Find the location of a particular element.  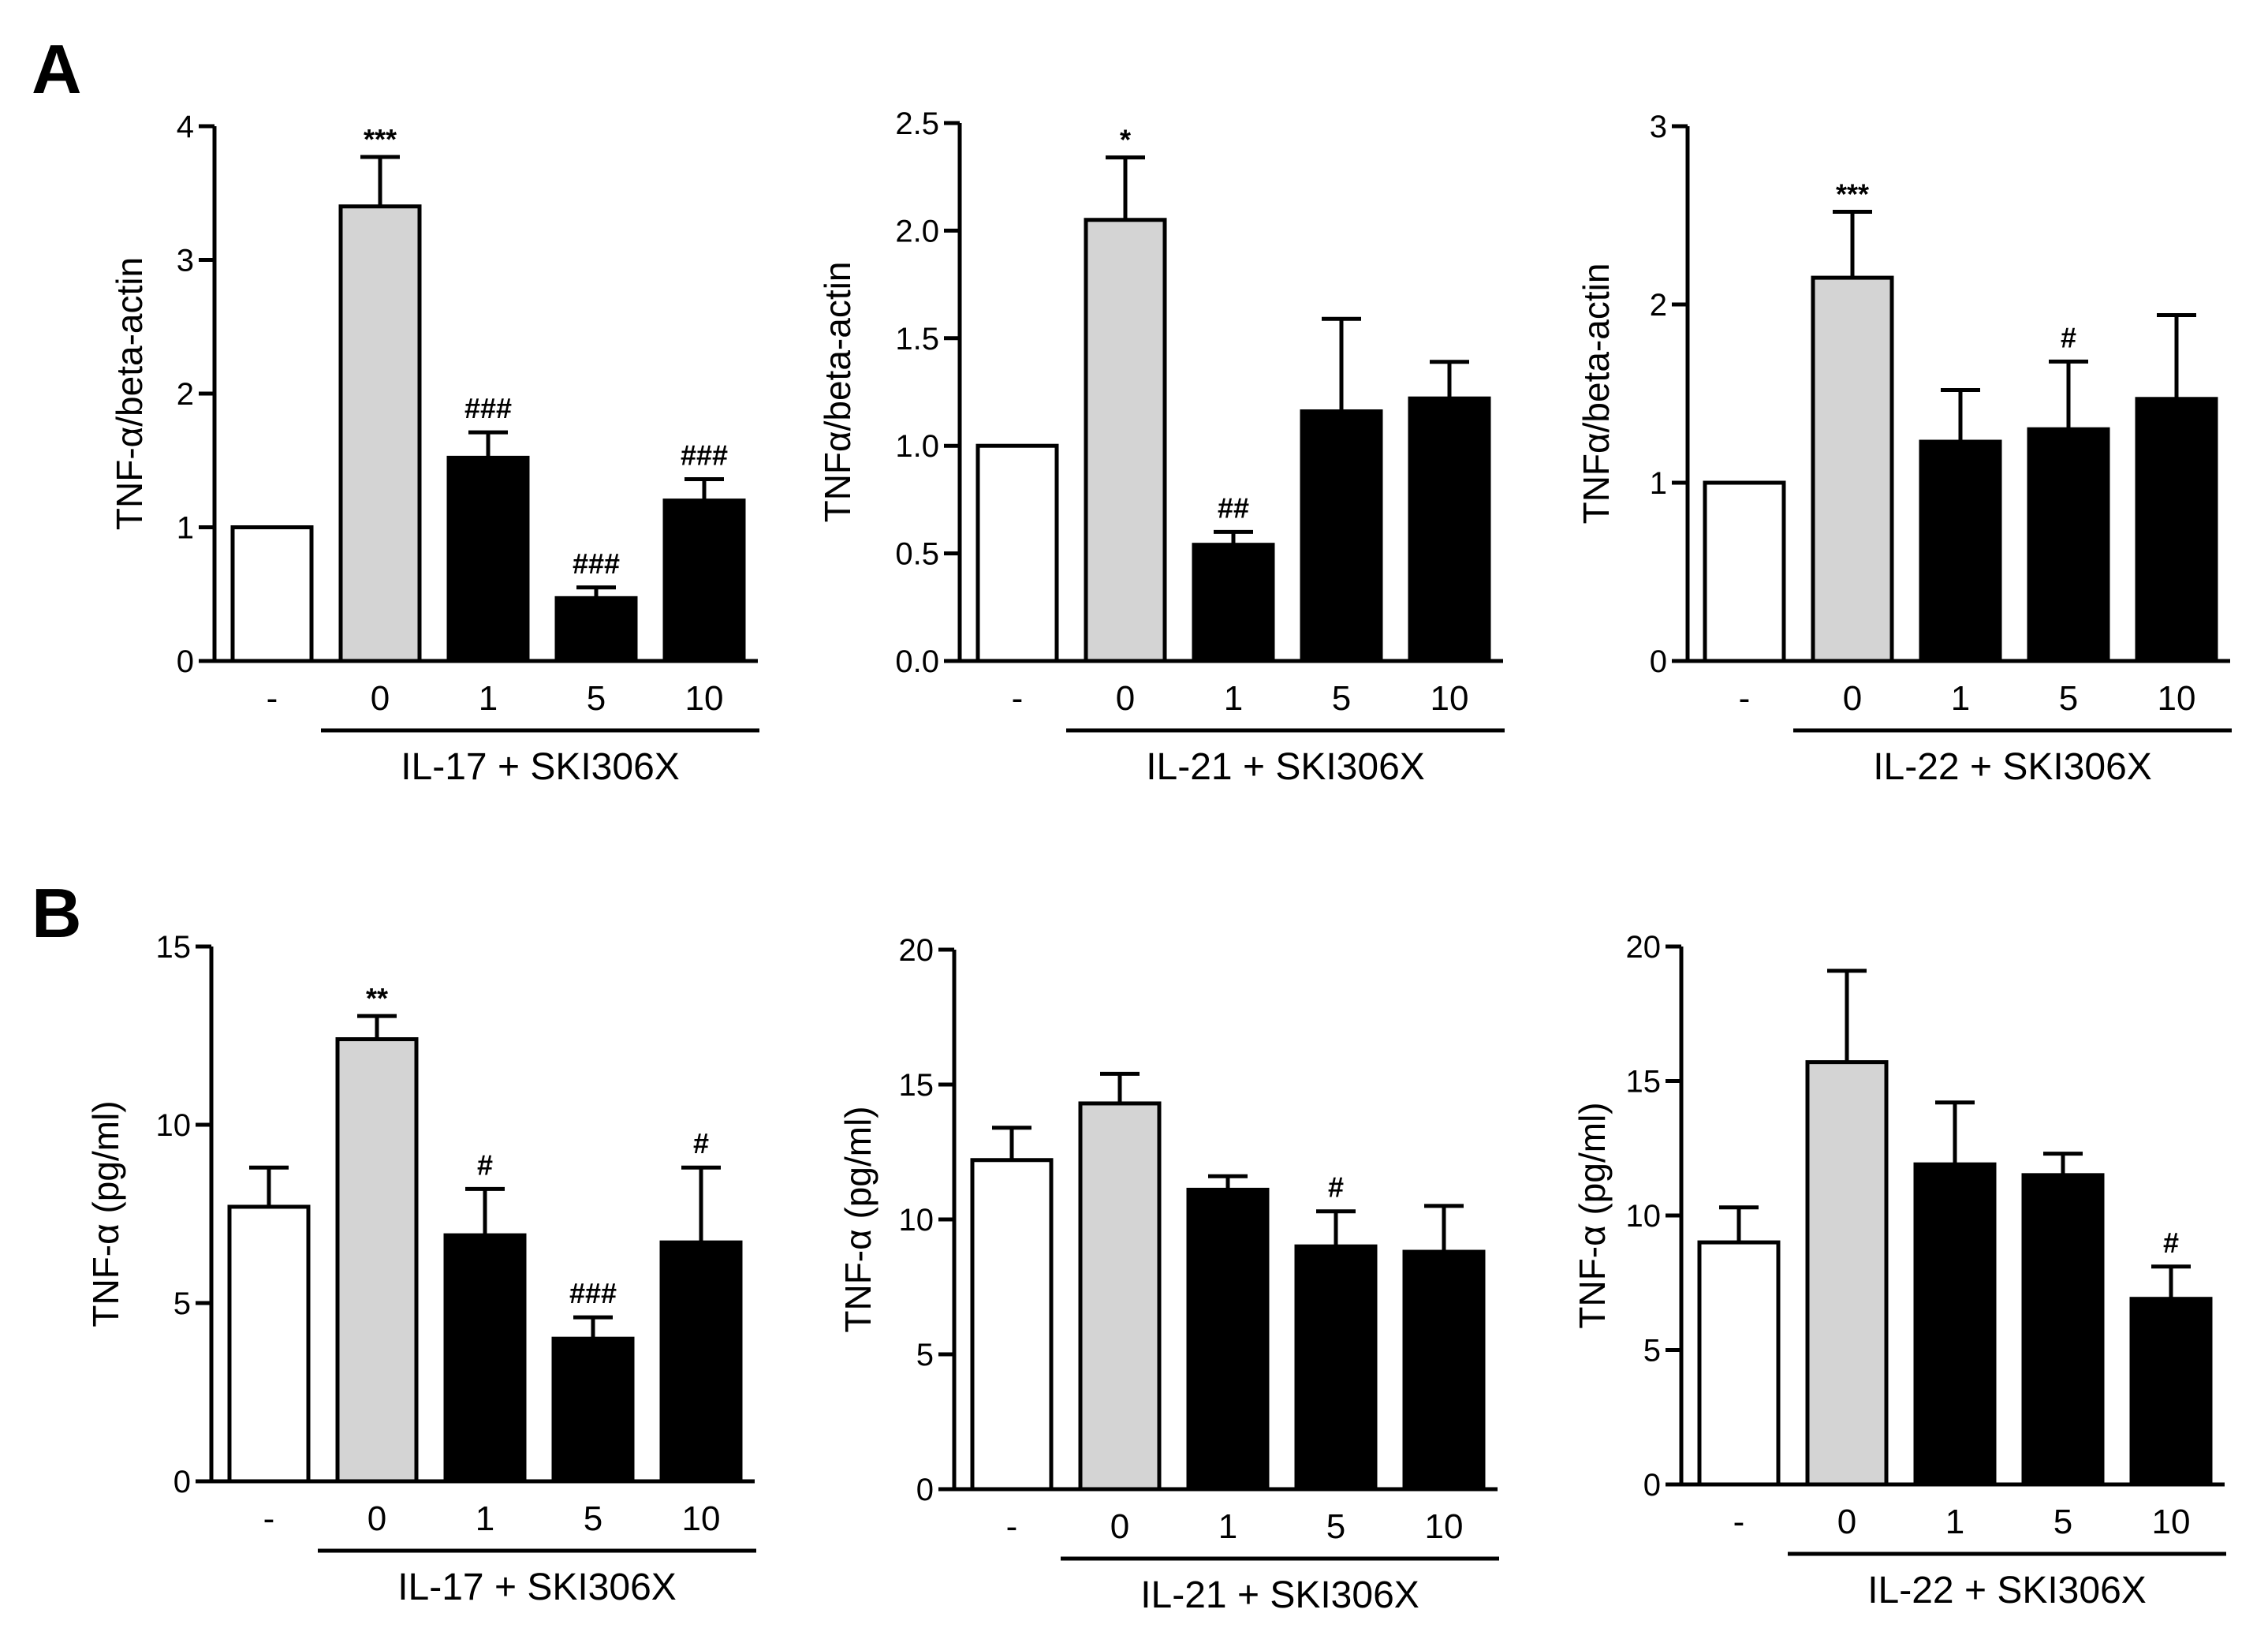

y-tick-label: 2.0 is located at coordinates (917, 231).